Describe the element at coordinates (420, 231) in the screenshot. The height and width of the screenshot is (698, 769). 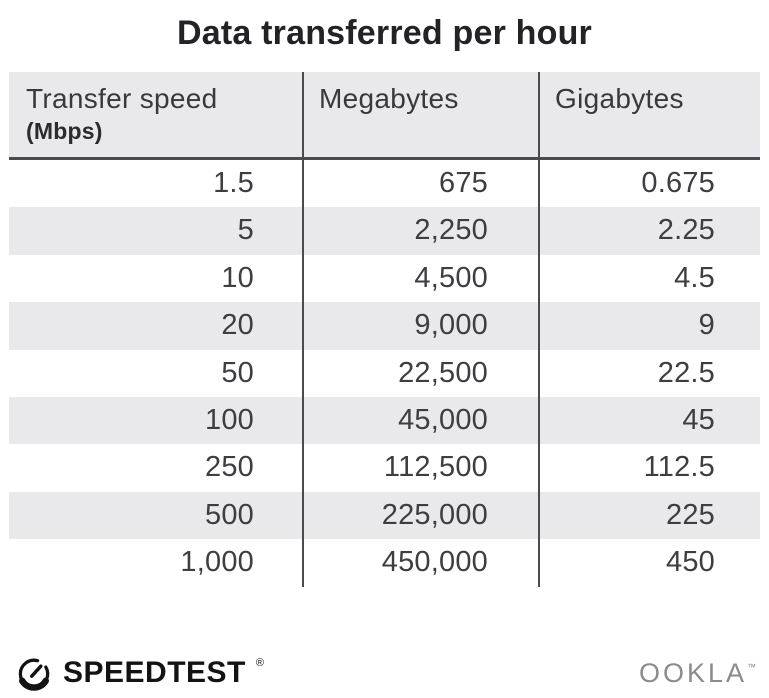
I see `table-cell: 2,250` at that location.